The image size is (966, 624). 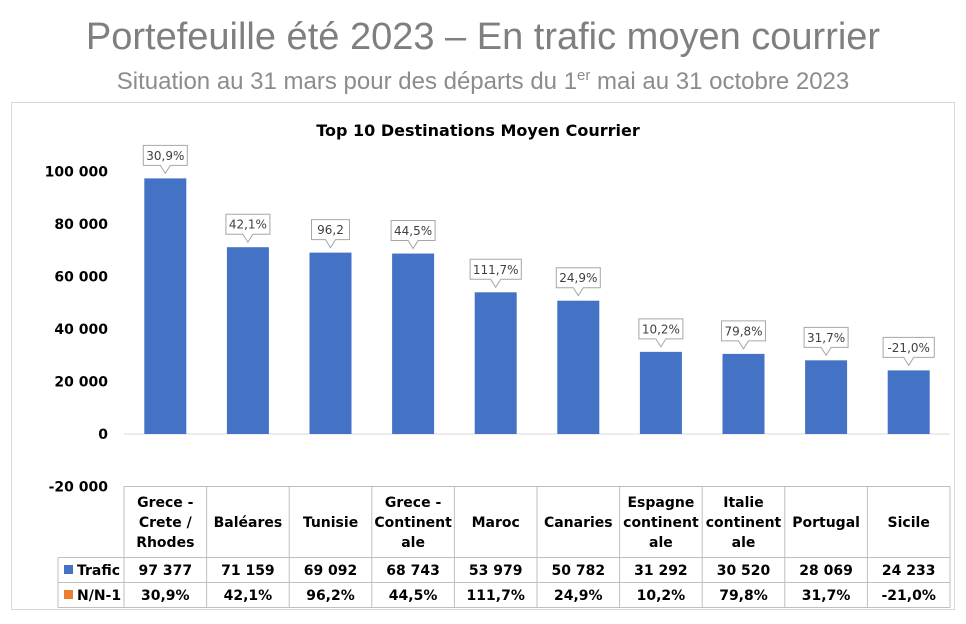 I want to click on category-label: Canaries, so click(x=578, y=523).